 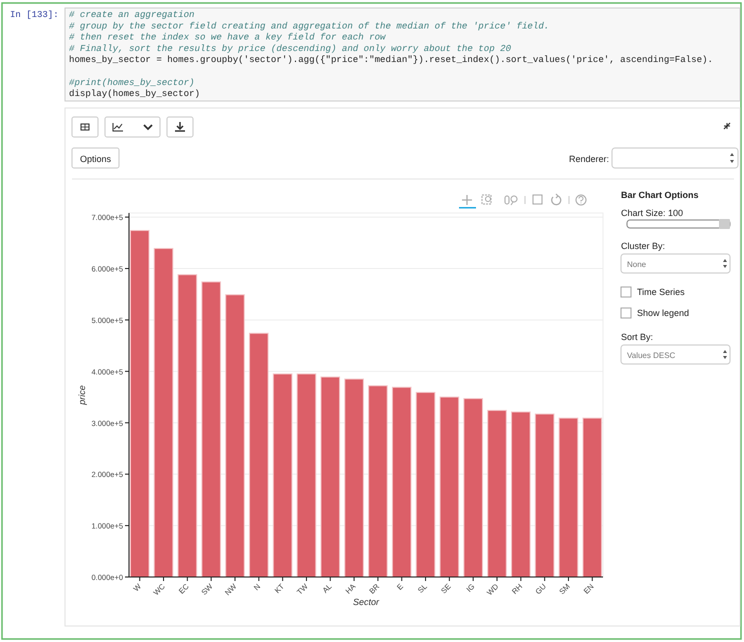 I want to click on text: Options, so click(x=96, y=159).